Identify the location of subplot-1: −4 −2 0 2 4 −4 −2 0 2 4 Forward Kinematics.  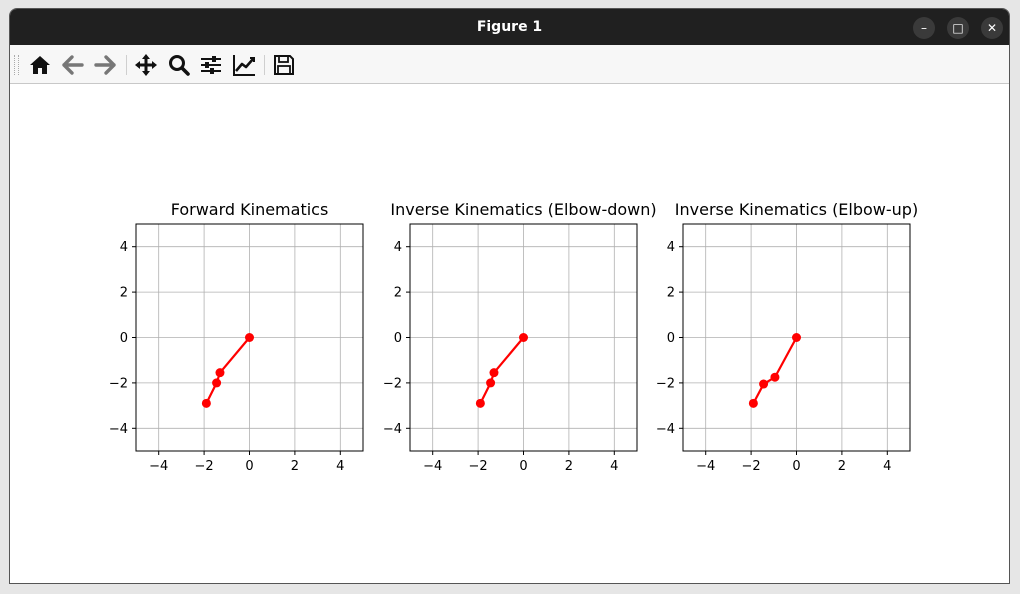
(236, 337).